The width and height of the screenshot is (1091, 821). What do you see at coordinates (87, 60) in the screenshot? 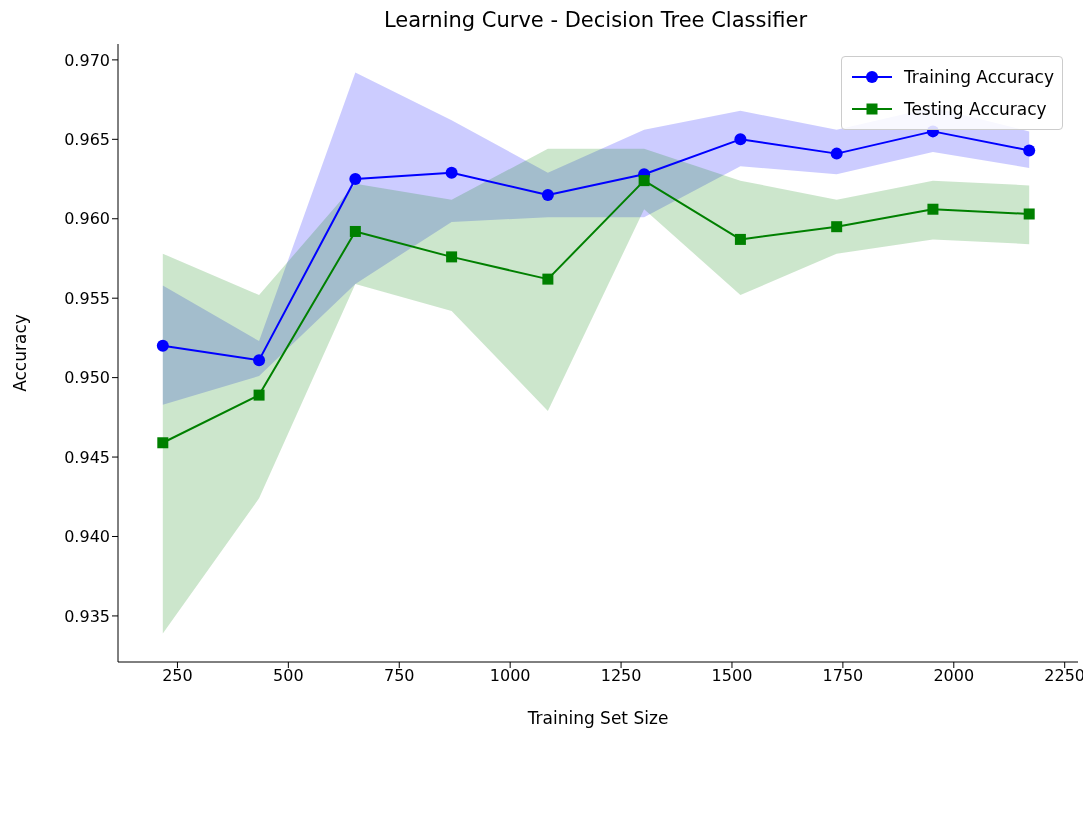
I see `y-tick-label: 0.970` at bounding box center [87, 60].